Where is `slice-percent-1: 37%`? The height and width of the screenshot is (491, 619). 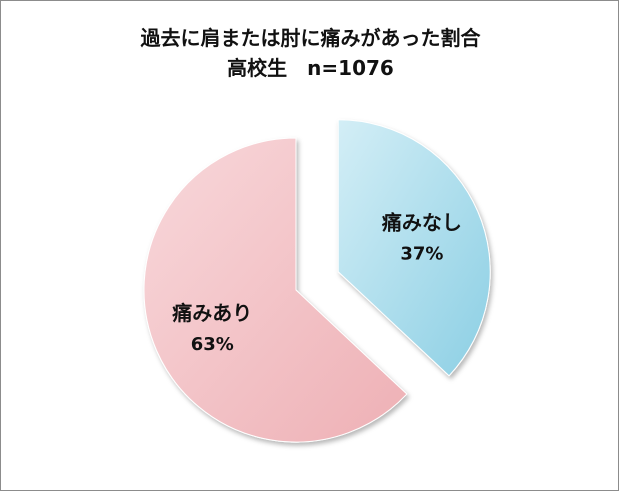 slice-percent-1: 37% is located at coordinates (421, 254).